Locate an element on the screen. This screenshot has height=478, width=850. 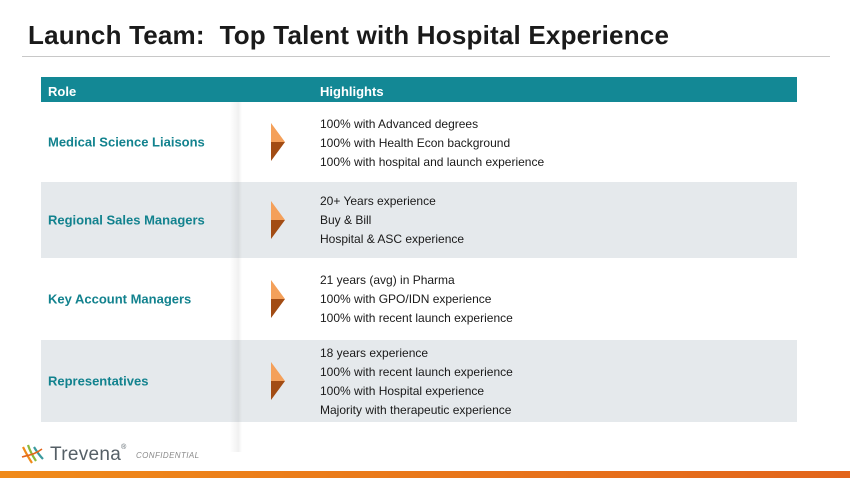
logo-wordmark: Trevena® is located at coordinates (88, 455).